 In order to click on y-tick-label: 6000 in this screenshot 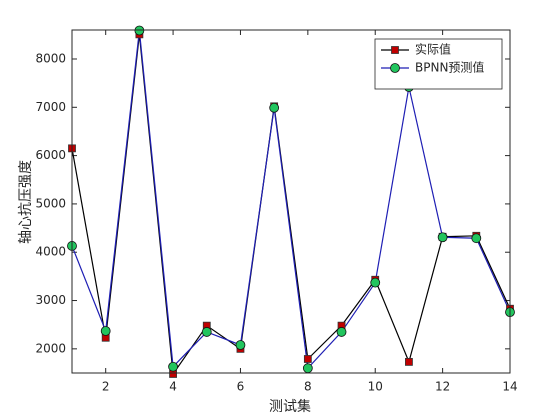, I will do `click(50, 155)`.